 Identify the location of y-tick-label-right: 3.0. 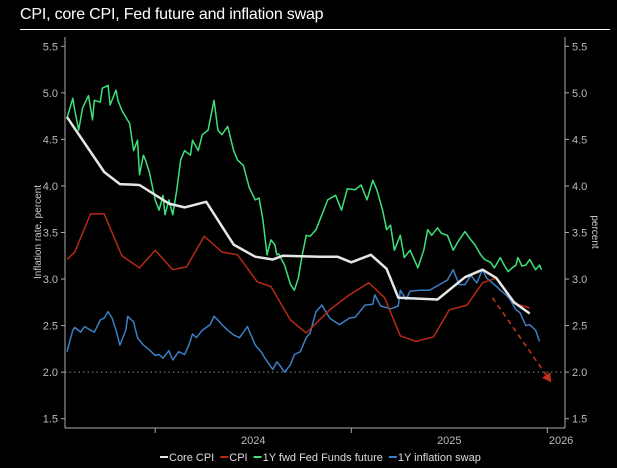
(579, 280).